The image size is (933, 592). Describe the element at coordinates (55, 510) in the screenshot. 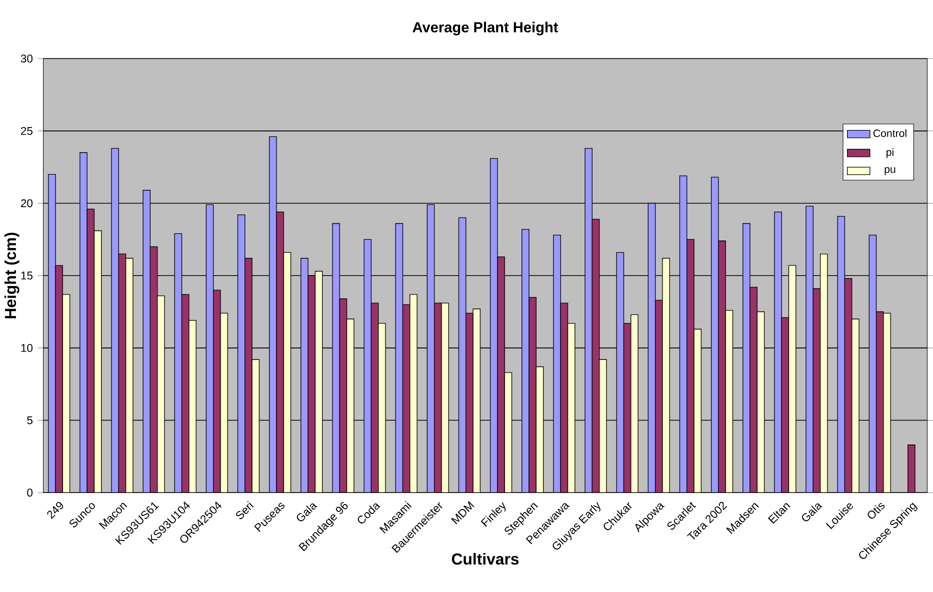

I see `x-tick-label: 249` at that location.